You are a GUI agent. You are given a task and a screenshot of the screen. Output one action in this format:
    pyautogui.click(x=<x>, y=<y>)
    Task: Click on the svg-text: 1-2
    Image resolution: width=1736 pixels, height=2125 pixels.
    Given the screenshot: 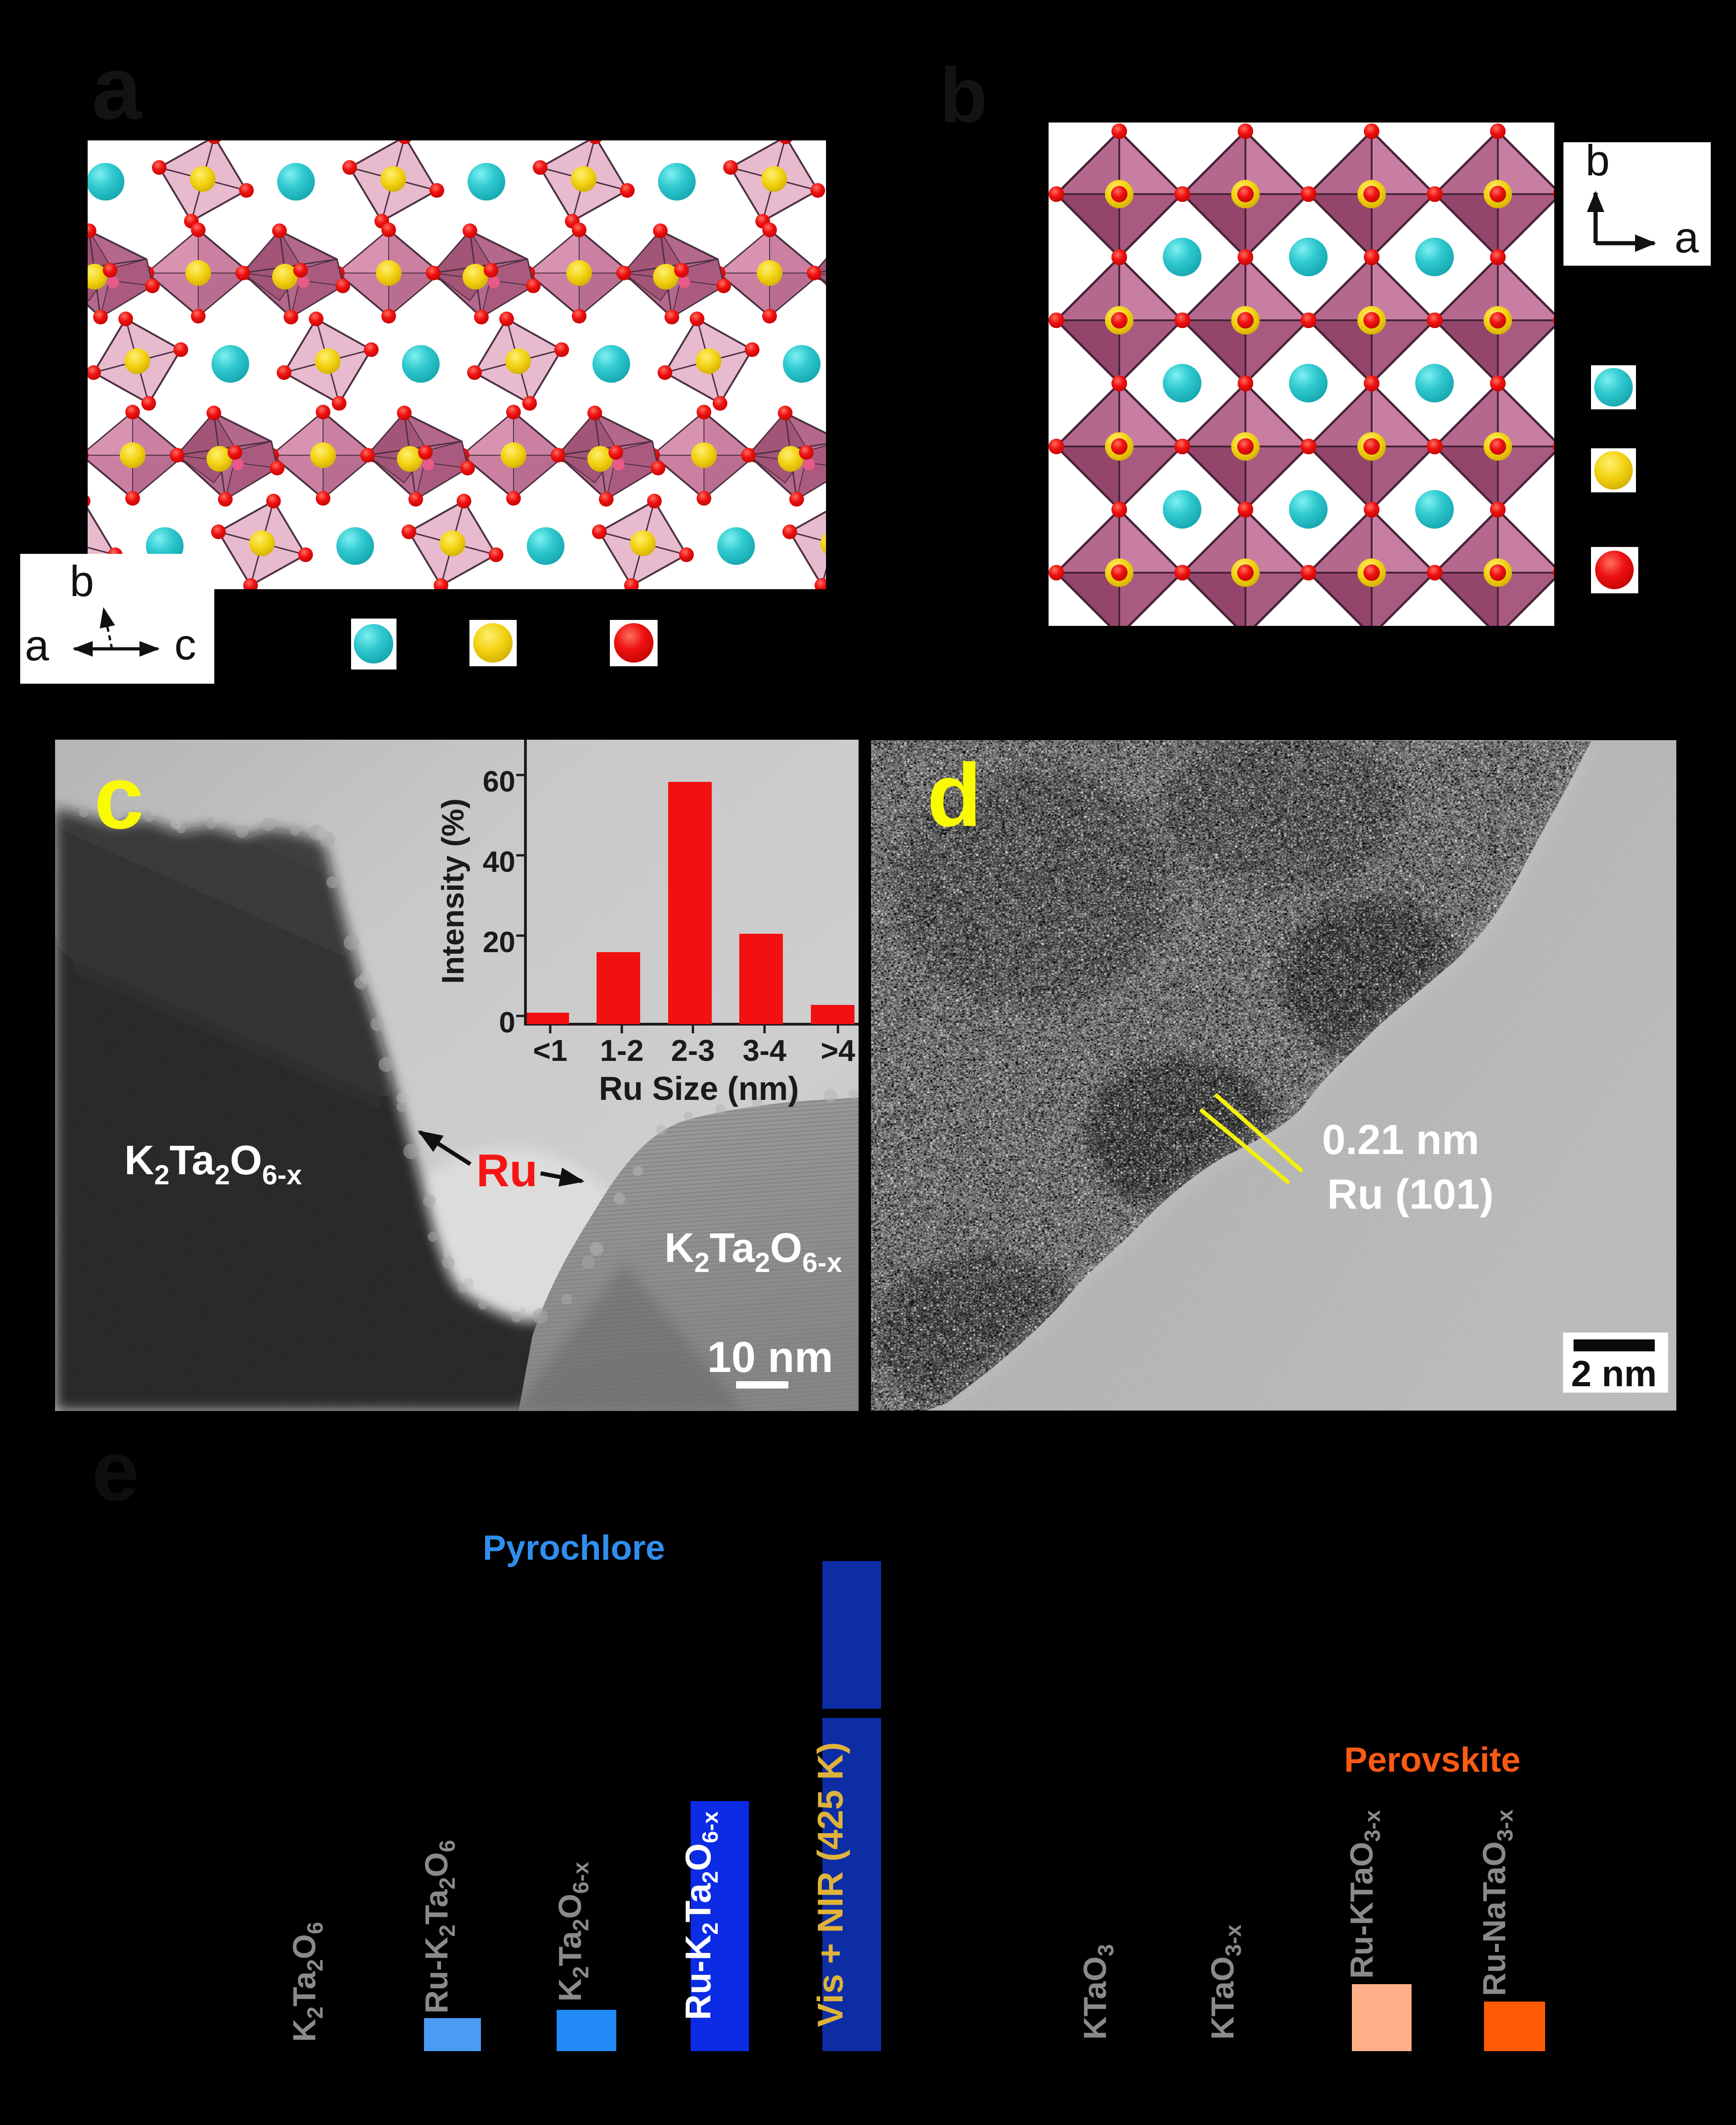 What is the action you would take?
    pyautogui.click(x=621, y=1050)
    